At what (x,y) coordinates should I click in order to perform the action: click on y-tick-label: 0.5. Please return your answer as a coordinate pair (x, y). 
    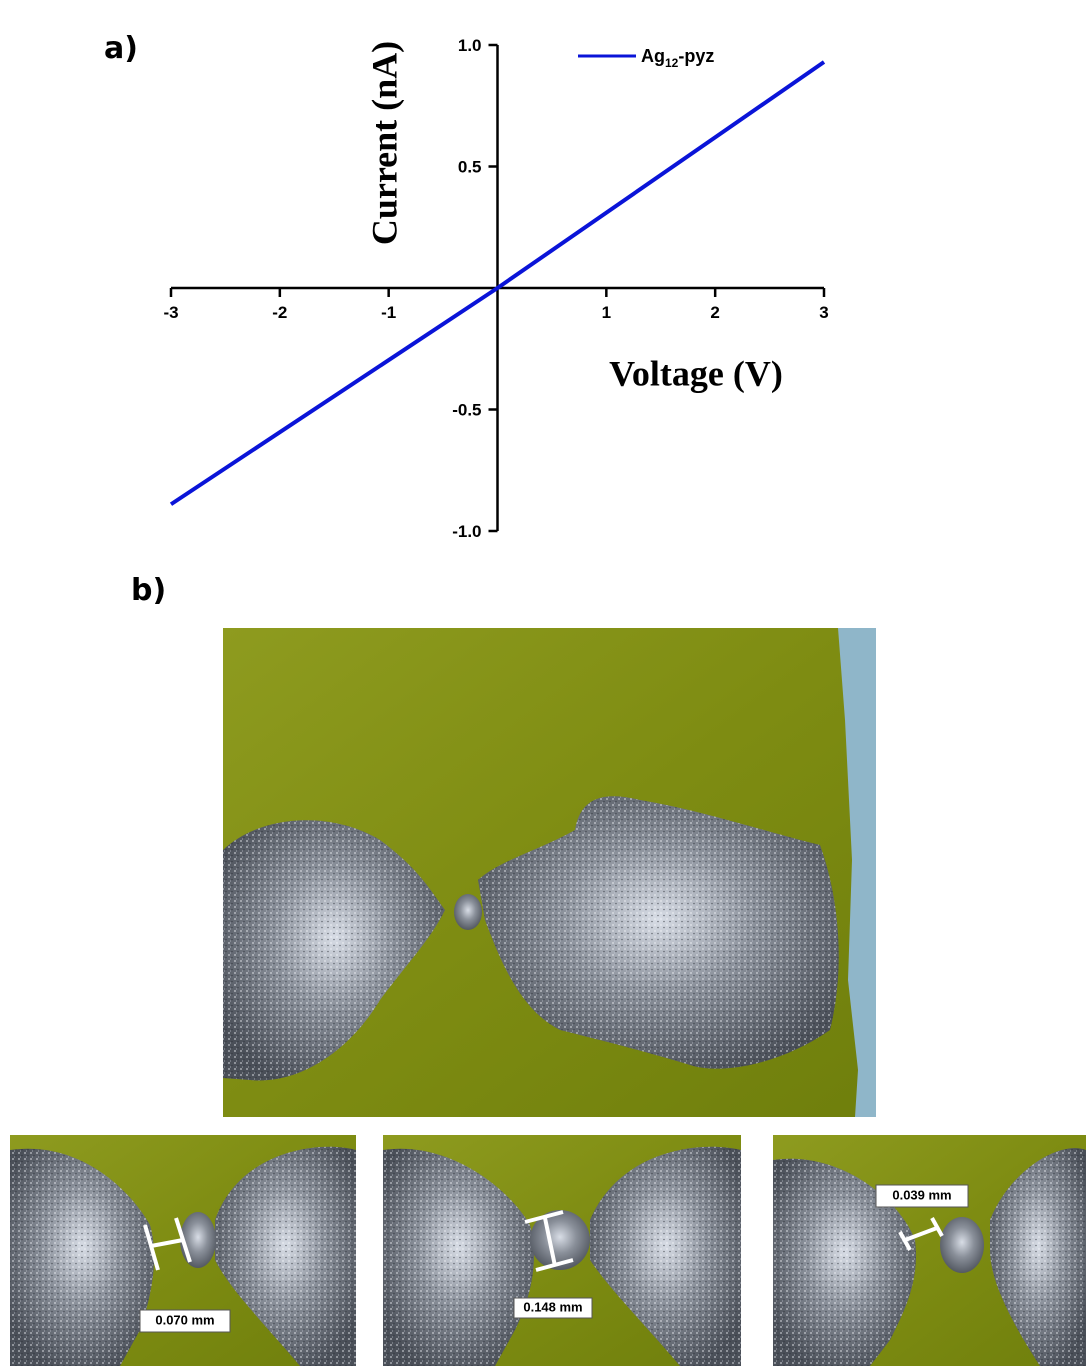
    Looking at the image, I should click on (470, 167).